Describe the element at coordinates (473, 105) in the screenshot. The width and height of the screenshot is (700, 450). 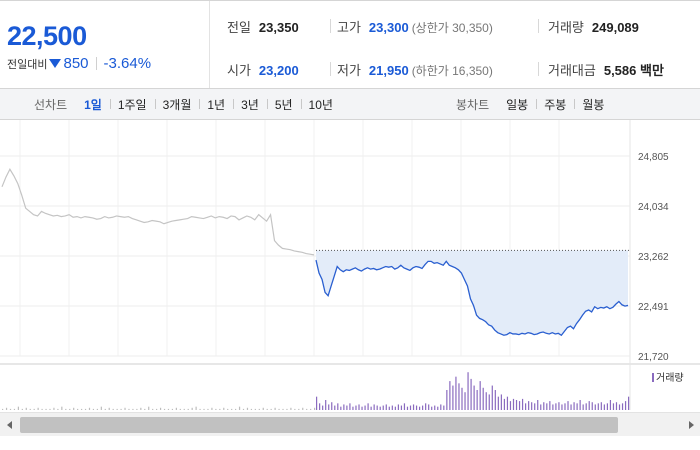
I see `candle-chart-title: 봉차트` at that location.